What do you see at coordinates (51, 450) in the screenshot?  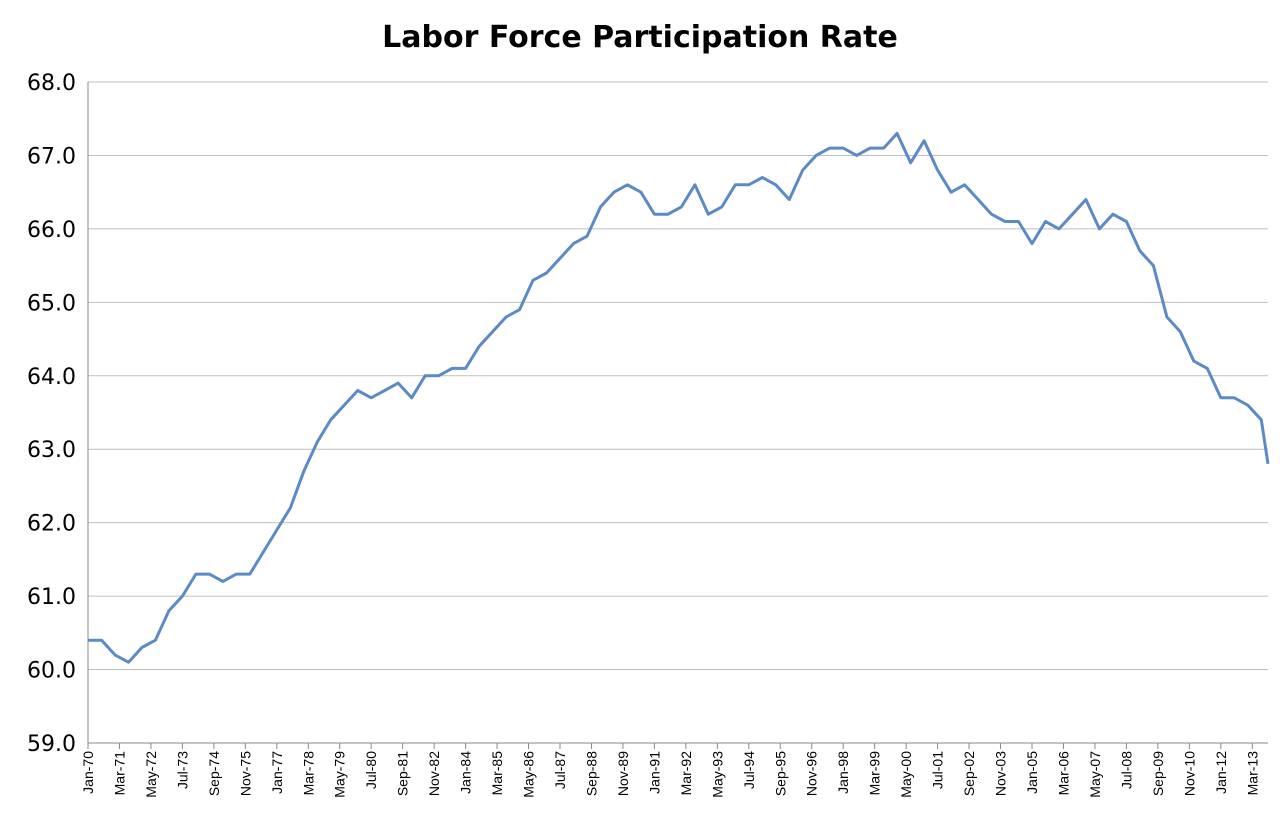 I see `y-tick-label: 63.0` at bounding box center [51, 450].